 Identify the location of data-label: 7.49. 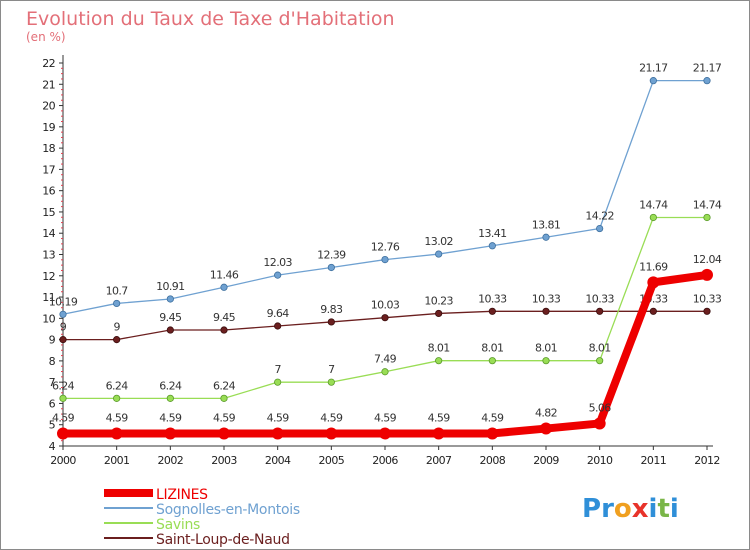
(385, 359).